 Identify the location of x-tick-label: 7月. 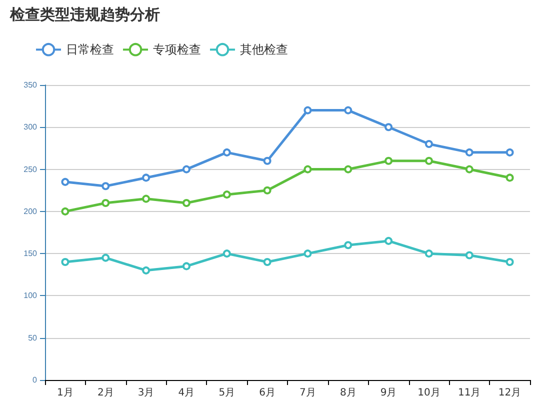
(308, 393).